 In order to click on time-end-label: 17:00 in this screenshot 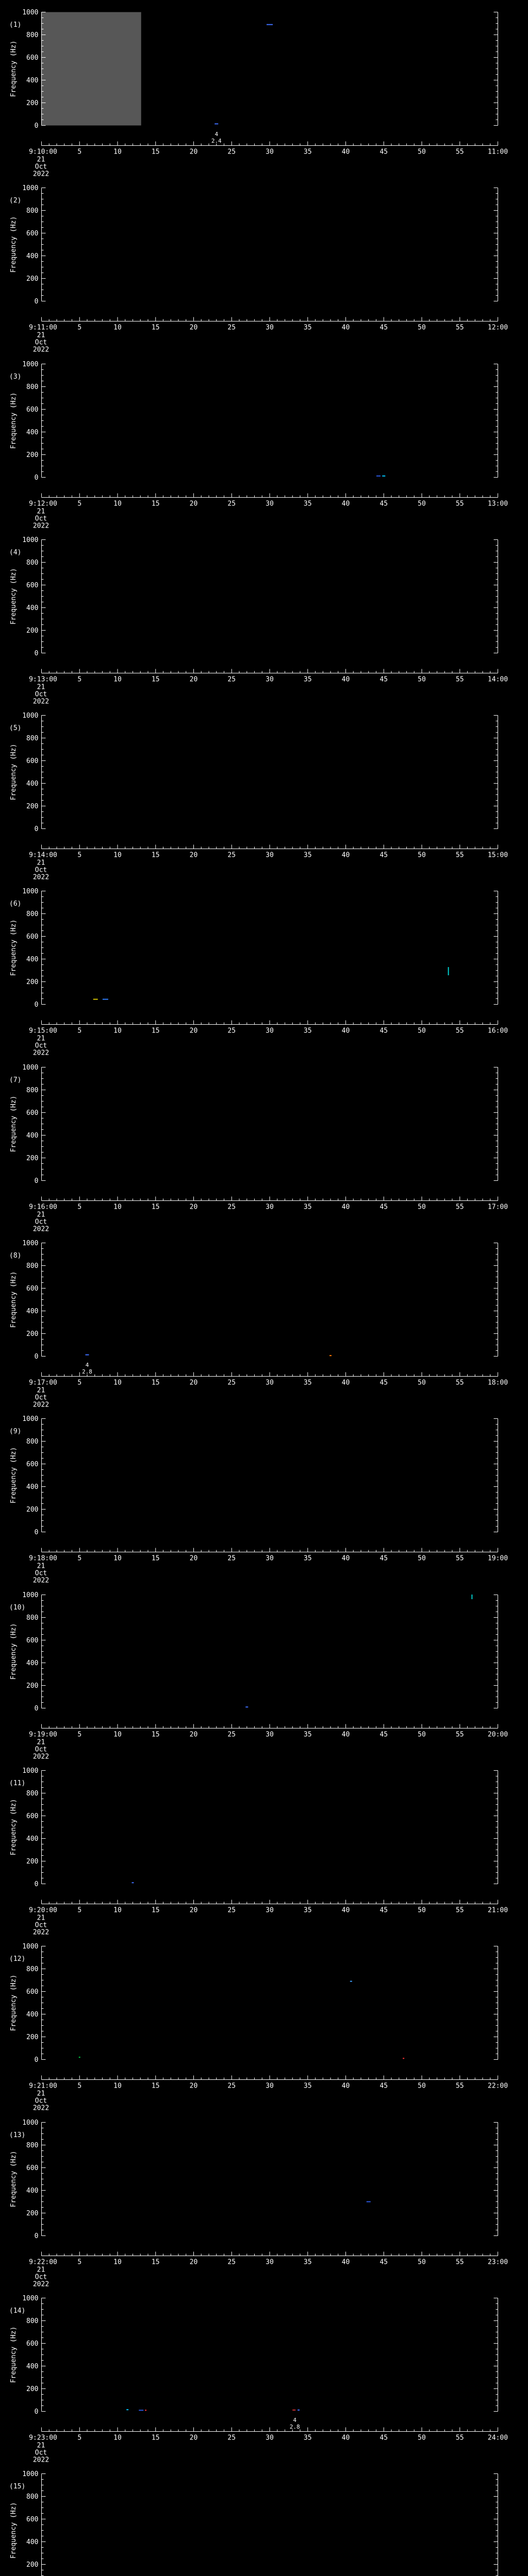, I will do `click(498, 1207)`.